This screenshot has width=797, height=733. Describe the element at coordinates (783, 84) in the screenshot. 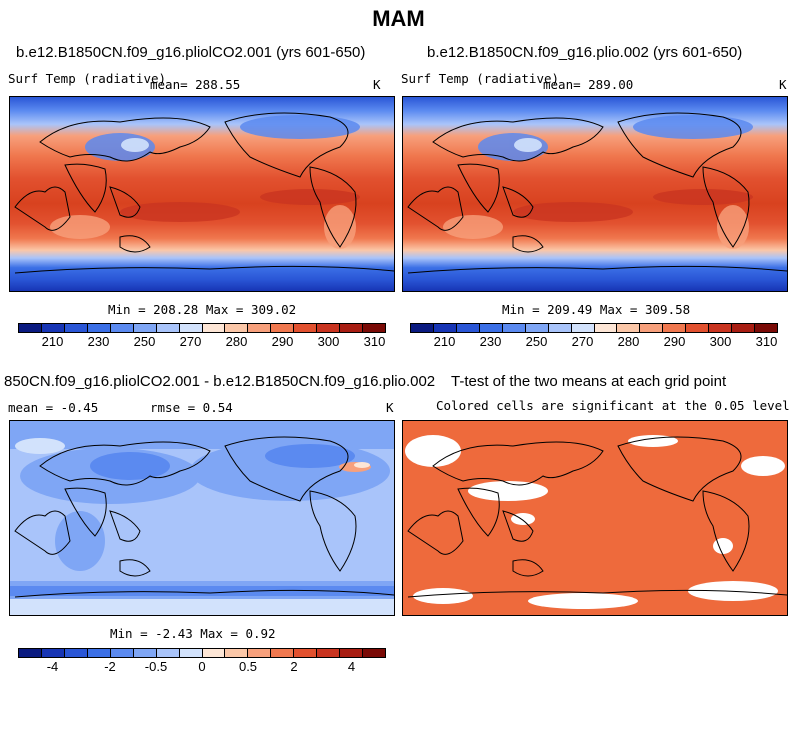

I see `panel2-units: K` at that location.